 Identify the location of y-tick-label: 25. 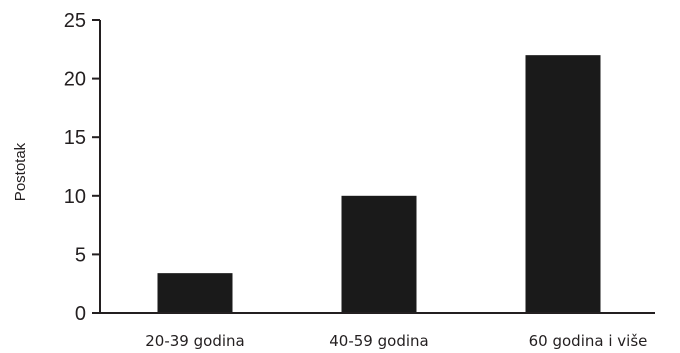
(75, 21).